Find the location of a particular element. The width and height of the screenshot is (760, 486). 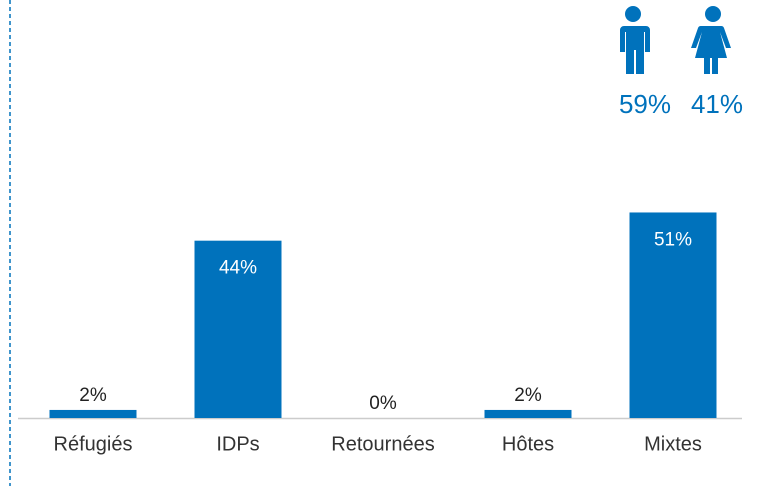

female-icon is located at coordinates (711, 40).